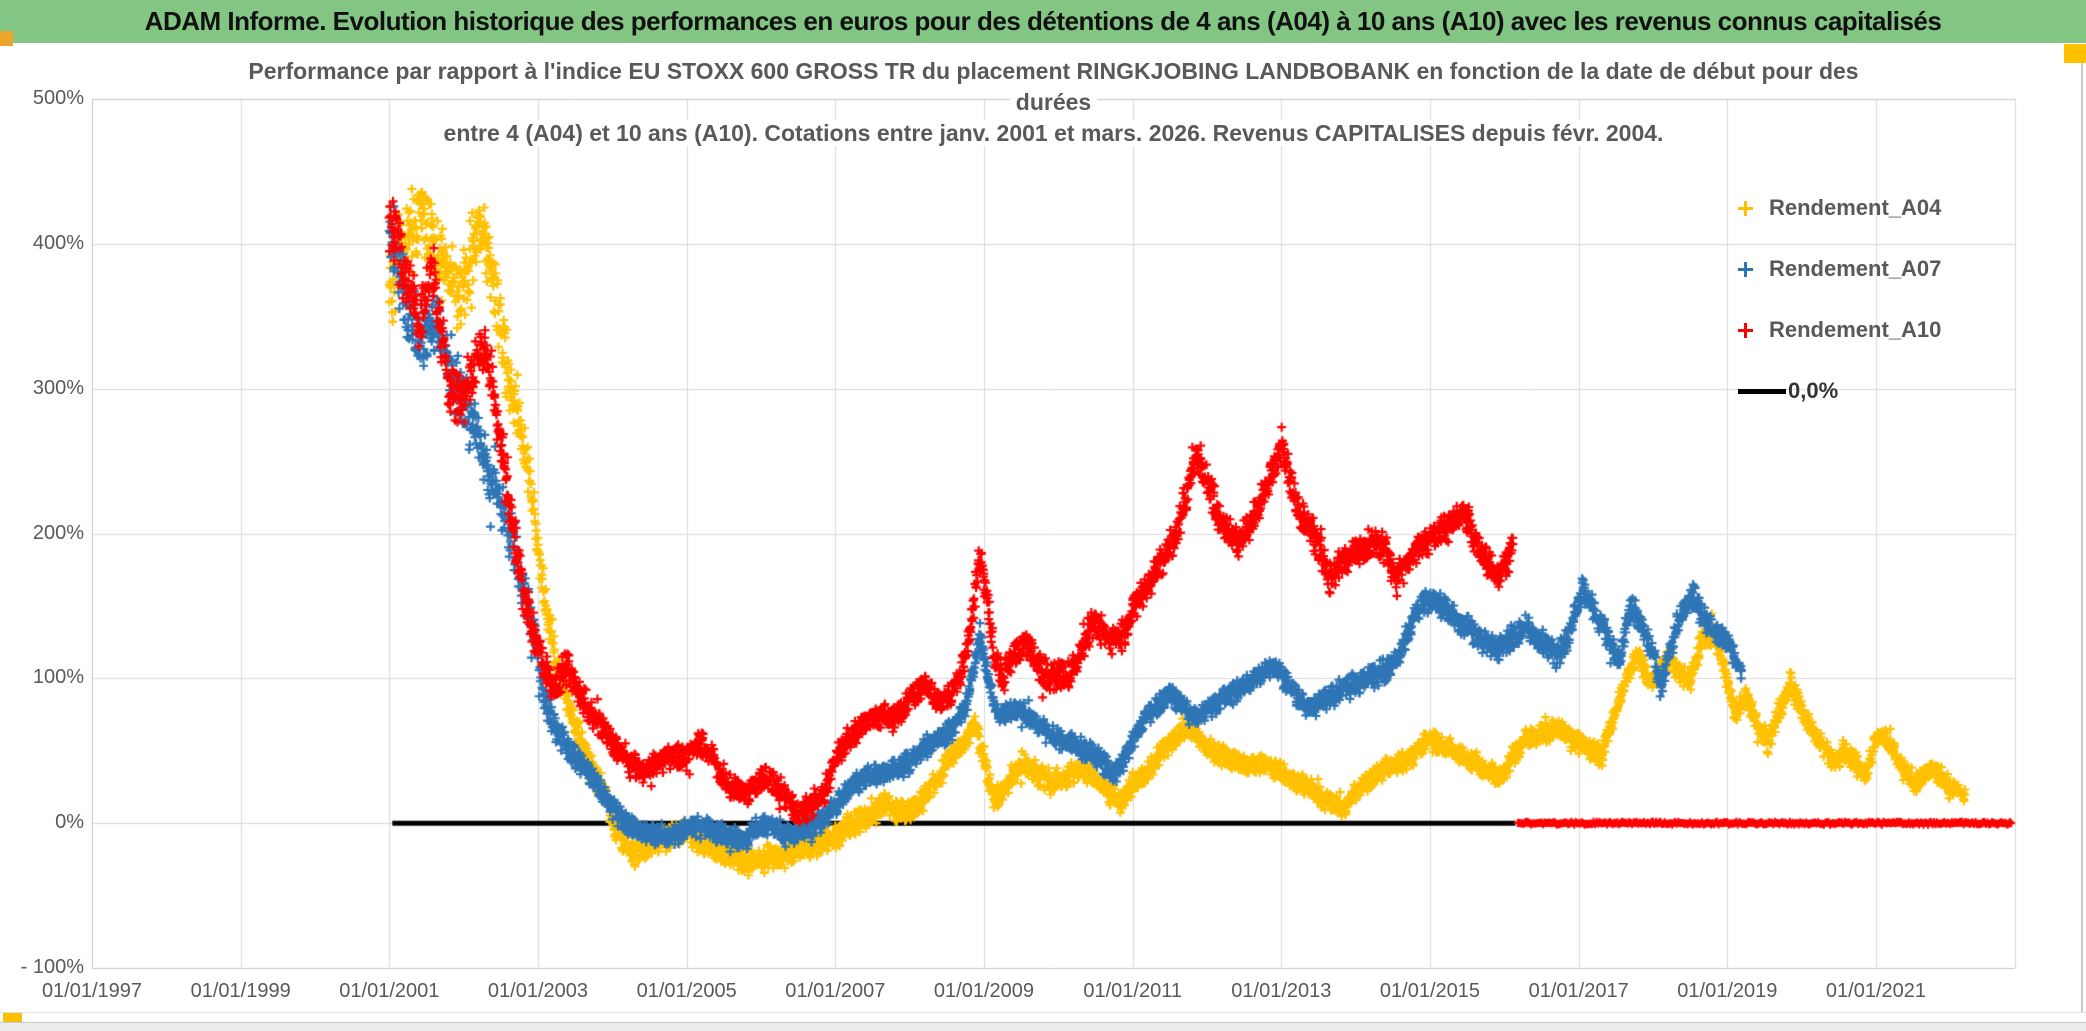 The width and height of the screenshot is (2086, 1031). What do you see at coordinates (58, 387) in the screenshot?
I see `y-tick-label: 300%` at bounding box center [58, 387].